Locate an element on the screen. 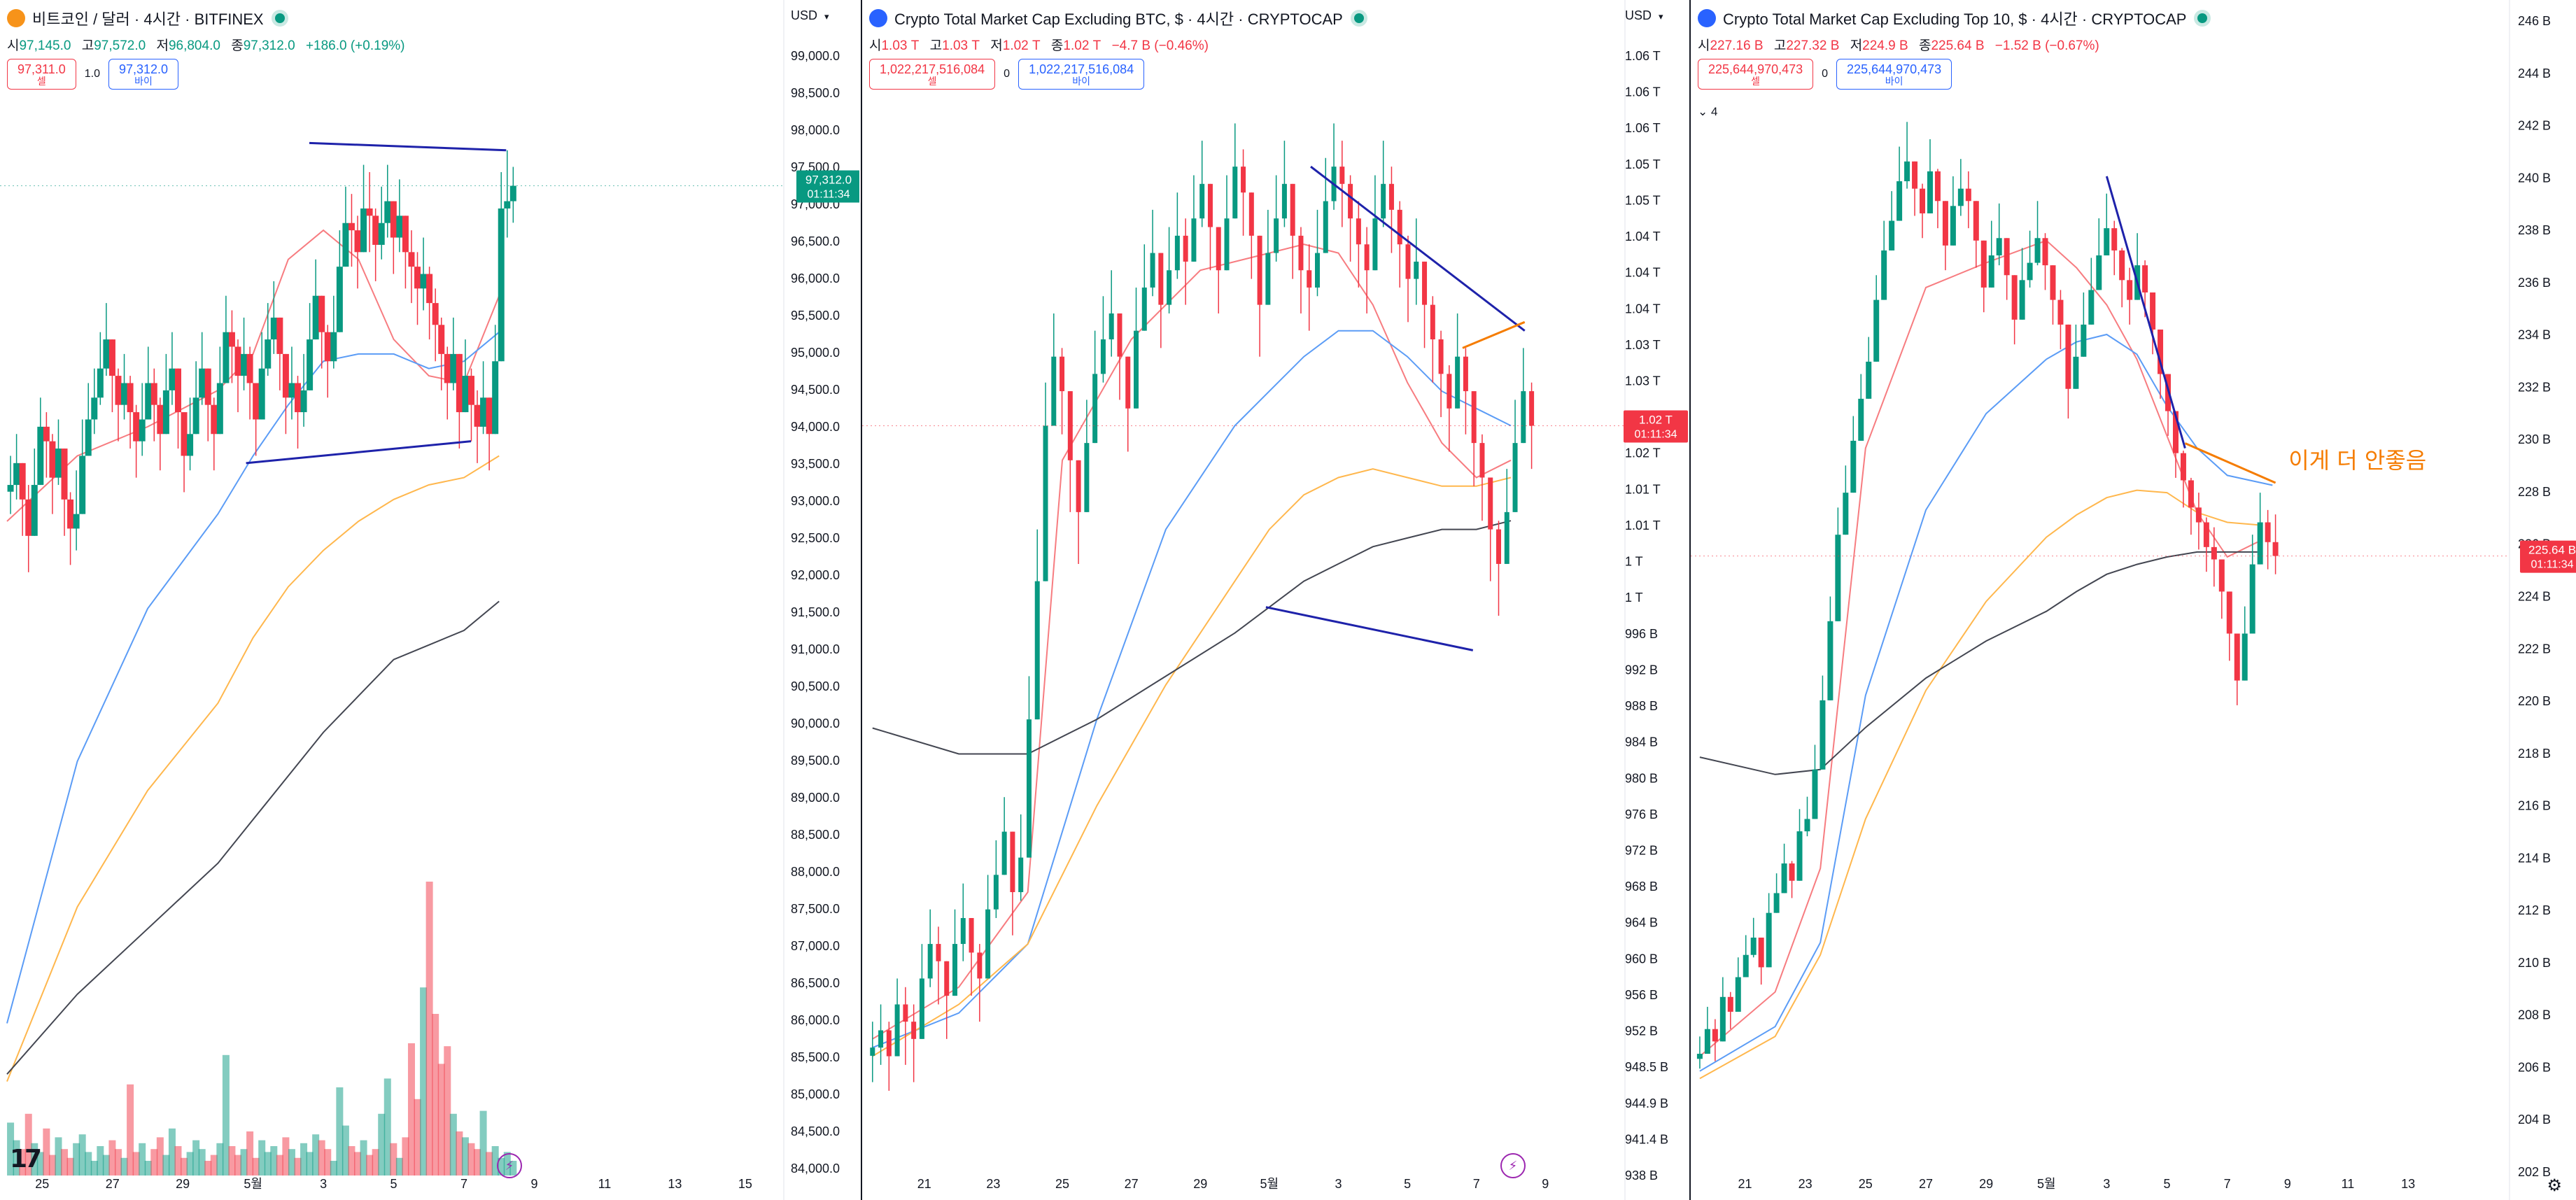 This screenshot has width=2576, height=1200. high-value: 1.03 T is located at coordinates (961, 45).